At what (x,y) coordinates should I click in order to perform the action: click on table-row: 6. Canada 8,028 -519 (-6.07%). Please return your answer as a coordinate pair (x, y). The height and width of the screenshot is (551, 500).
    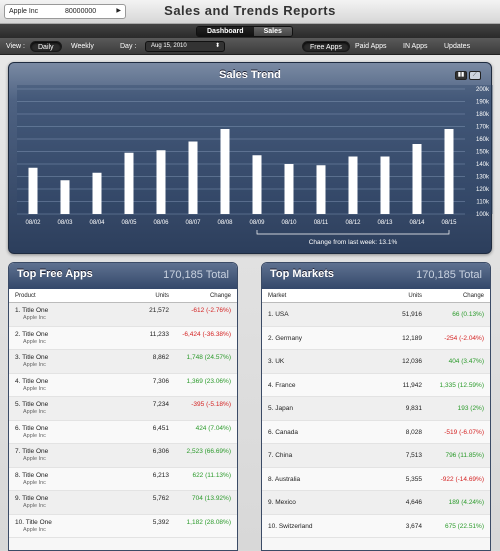
    Looking at the image, I should click on (376, 432).